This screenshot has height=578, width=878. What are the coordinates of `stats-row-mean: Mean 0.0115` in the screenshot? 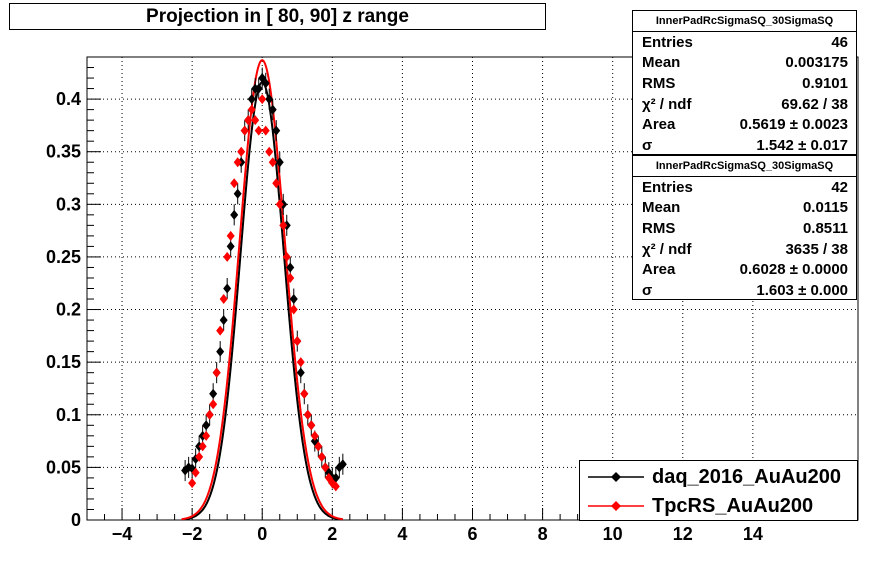 It's located at (744, 208).